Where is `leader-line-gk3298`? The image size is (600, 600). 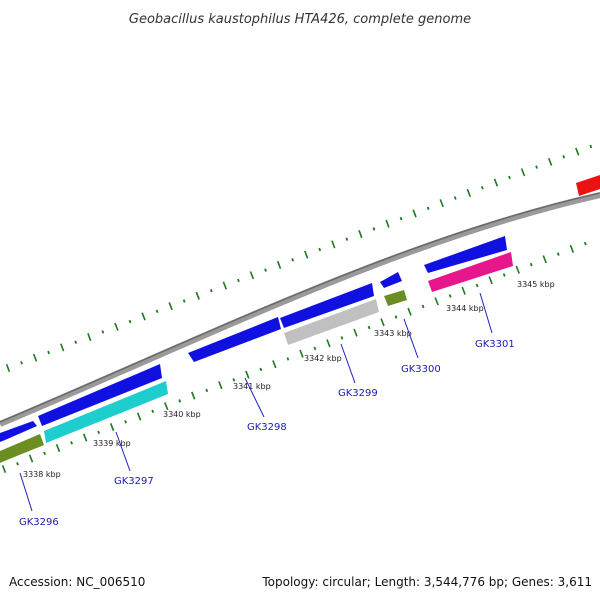 leader-line-gk3298 is located at coordinates (254, 397).